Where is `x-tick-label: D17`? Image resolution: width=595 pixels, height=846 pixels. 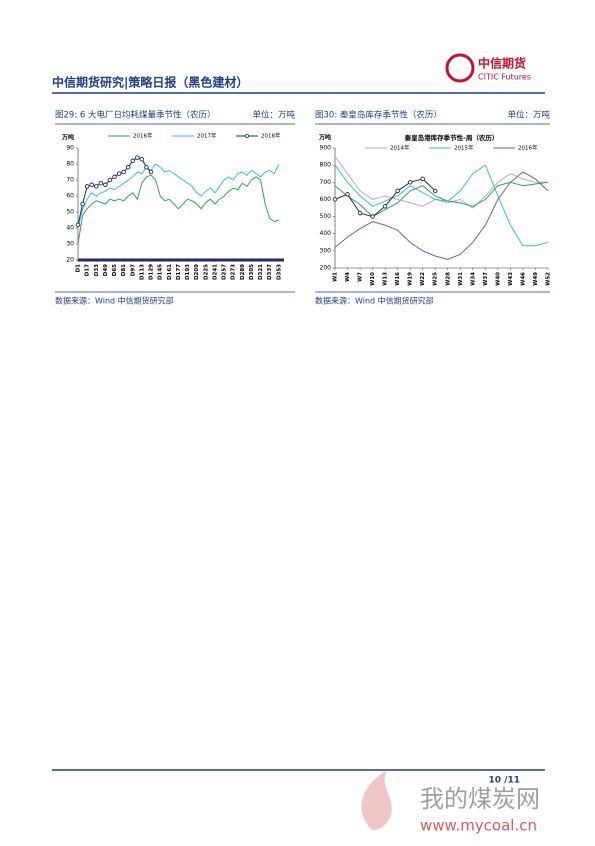
x-tick-label: D17 is located at coordinates (88, 270).